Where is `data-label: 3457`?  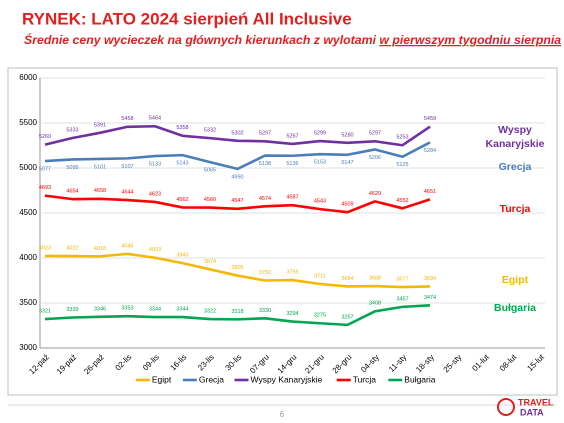
data-label: 3457 is located at coordinates (402, 299).